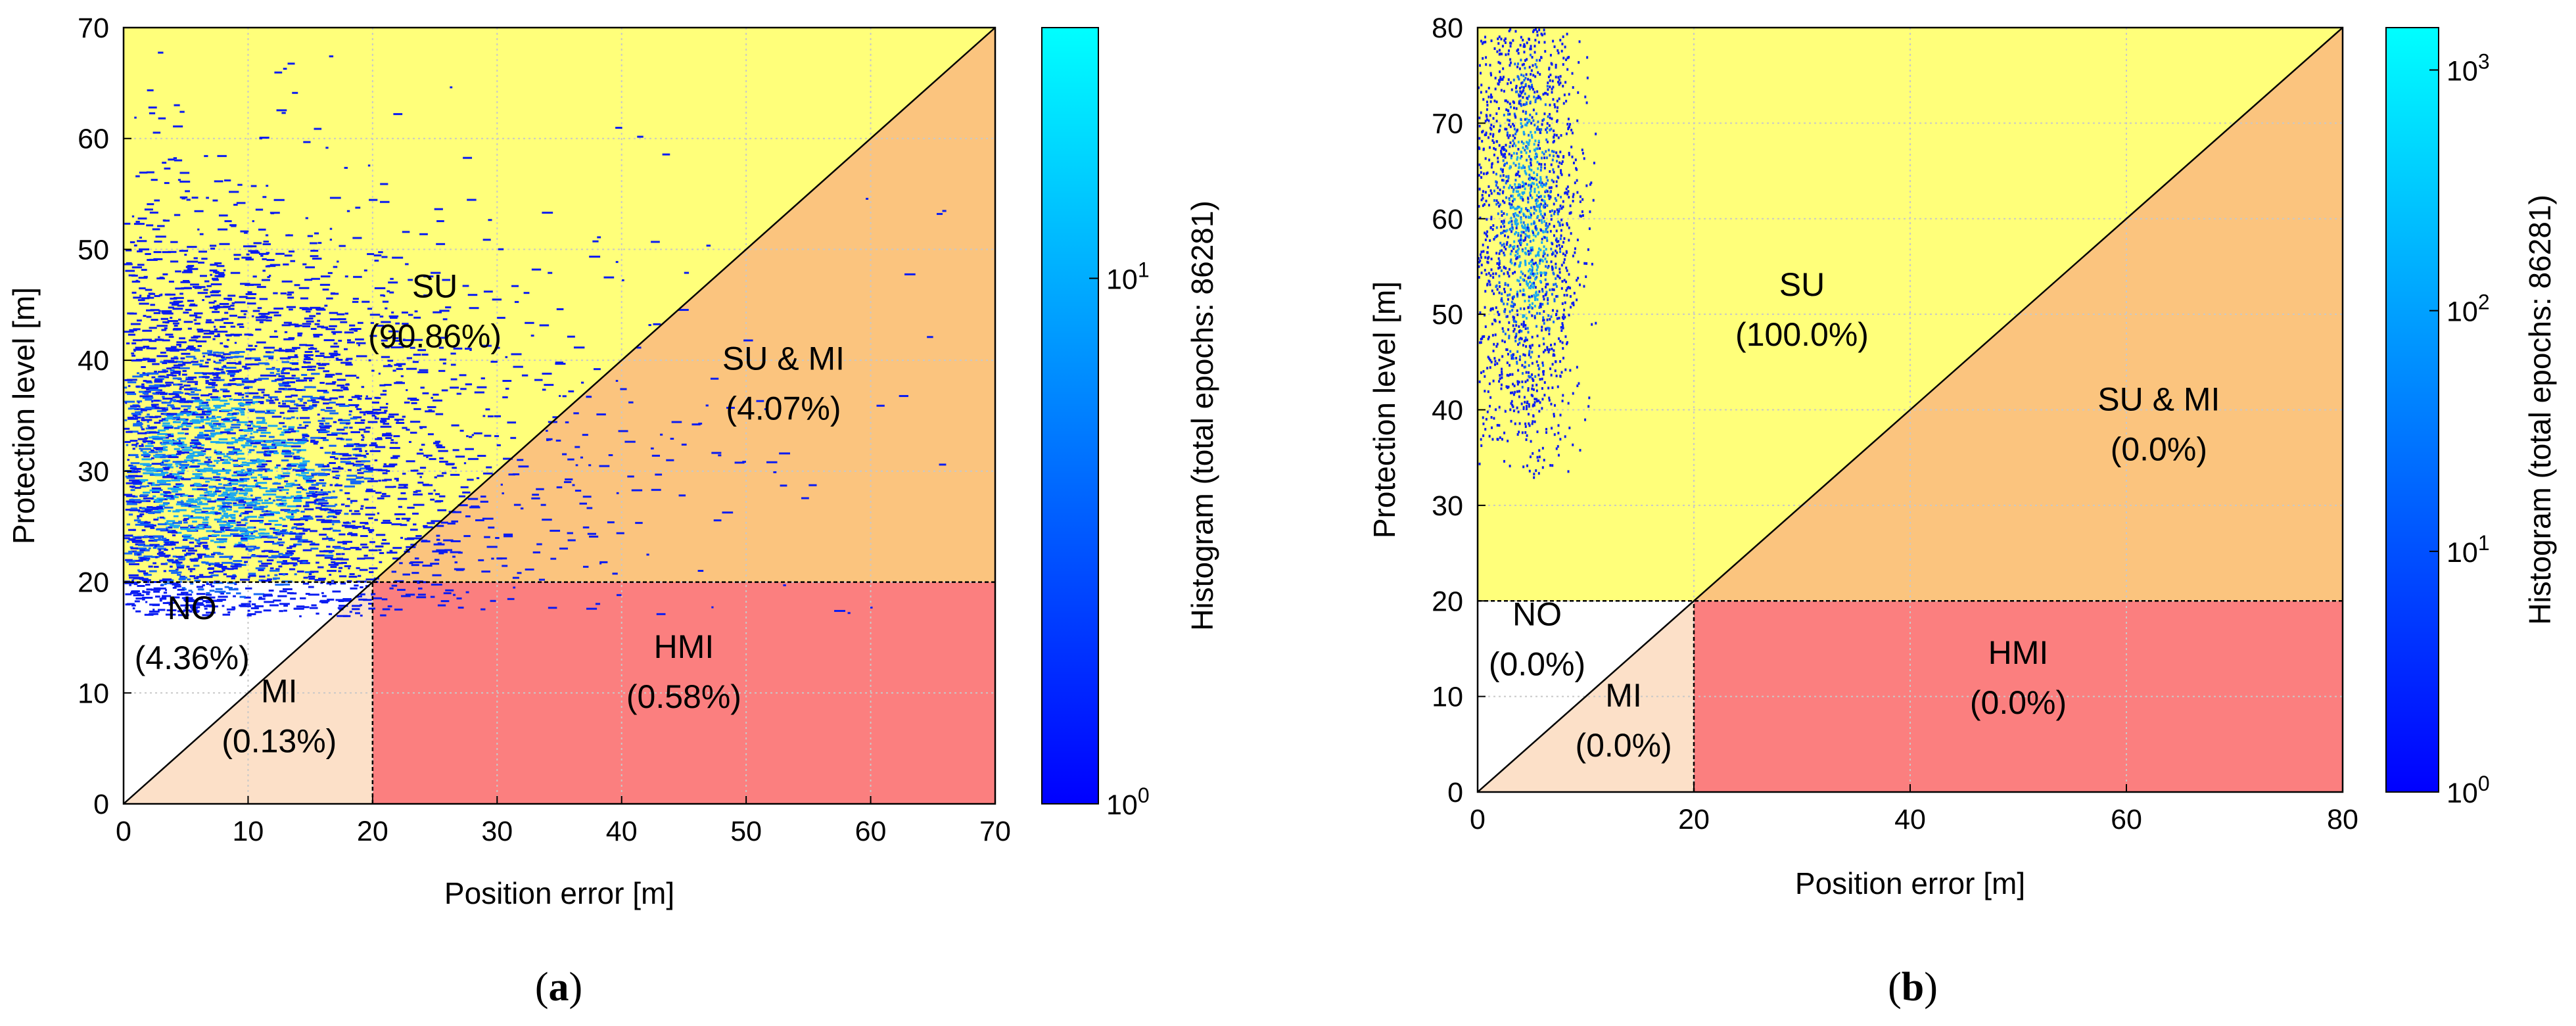 The height and width of the screenshot is (1026, 2576). Describe the element at coordinates (93, 139) in the screenshot. I see `y-tick-label: 60` at that location.